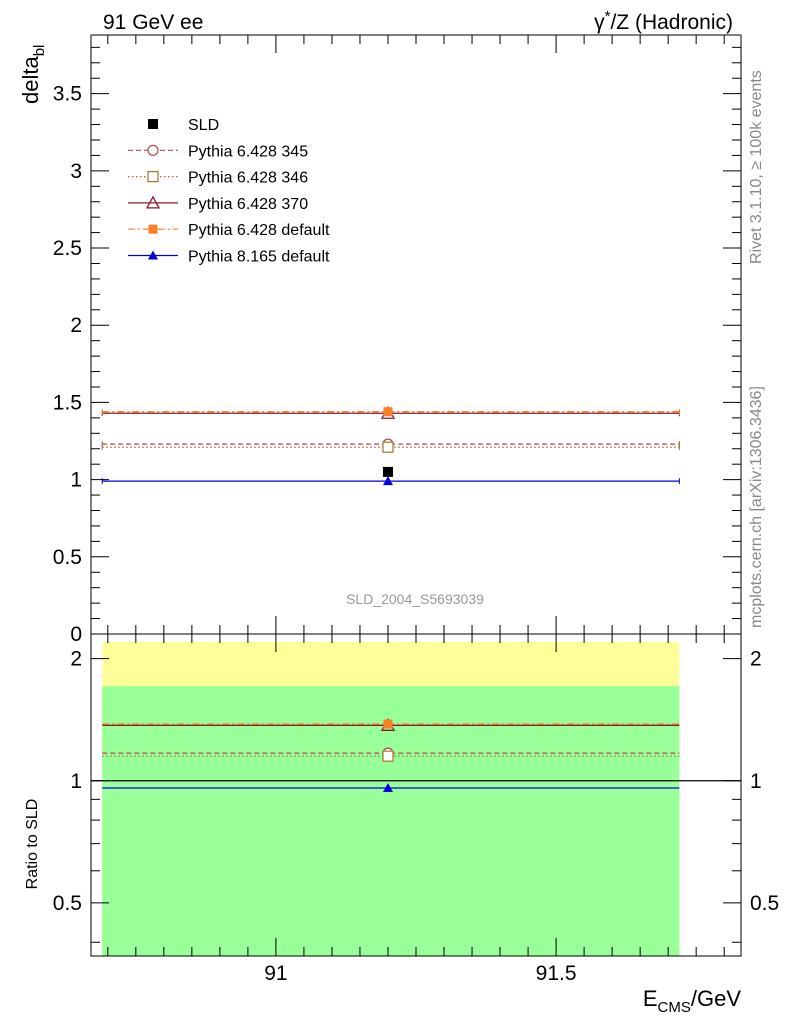 The height and width of the screenshot is (1024, 786). What do you see at coordinates (388, 412) in the screenshot?
I see `series-marker-pythia-6-428-default` at bounding box center [388, 412].